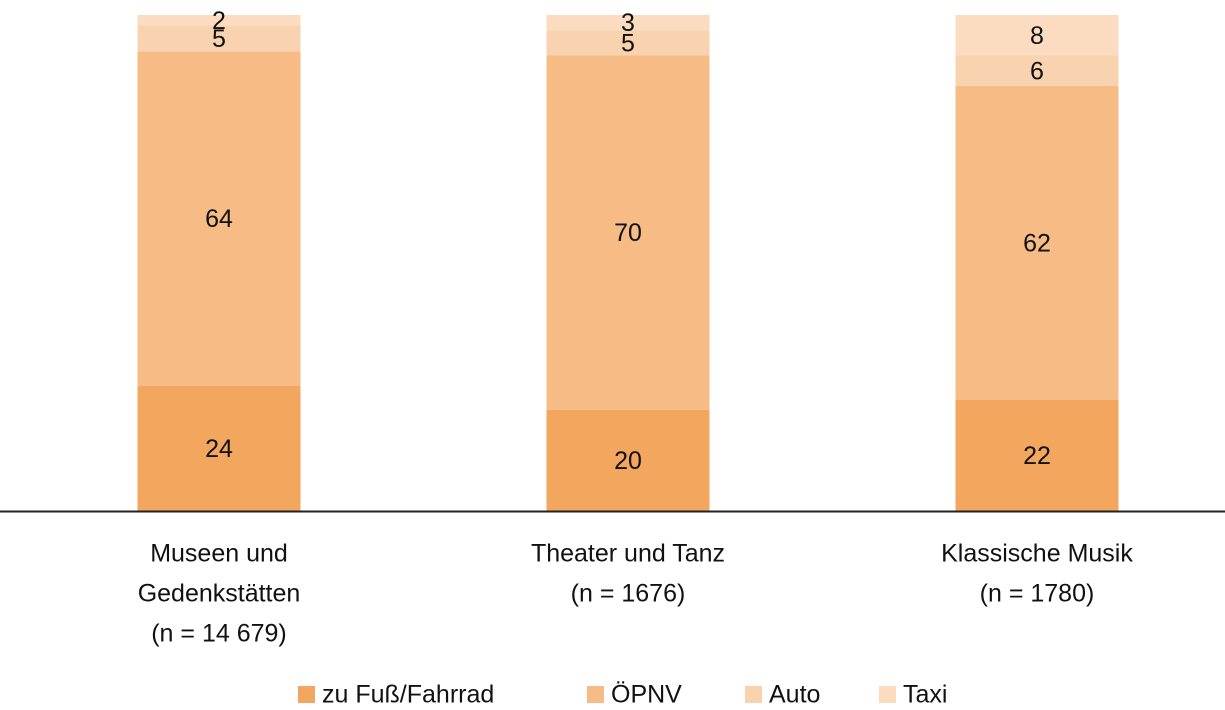 Image resolution: width=1225 pixels, height=710 pixels. Describe the element at coordinates (1037, 554) in the screenshot. I see `x-tick-label: Klassische Musik` at that location.